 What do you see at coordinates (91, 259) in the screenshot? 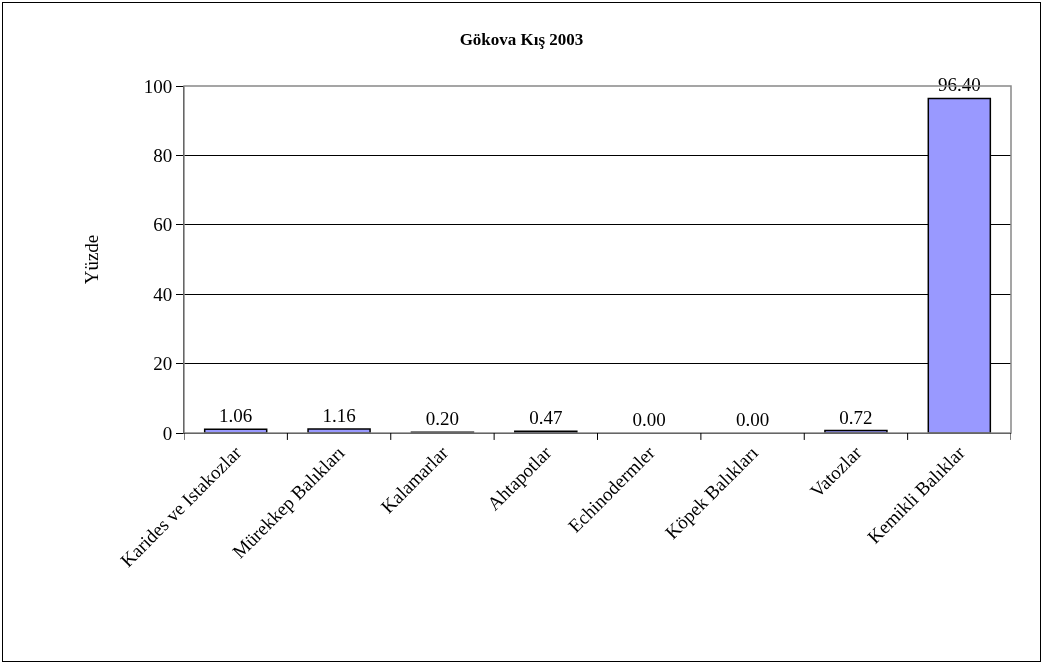
I see `y-axis-title: Yüzde` at bounding box center [91, 259].